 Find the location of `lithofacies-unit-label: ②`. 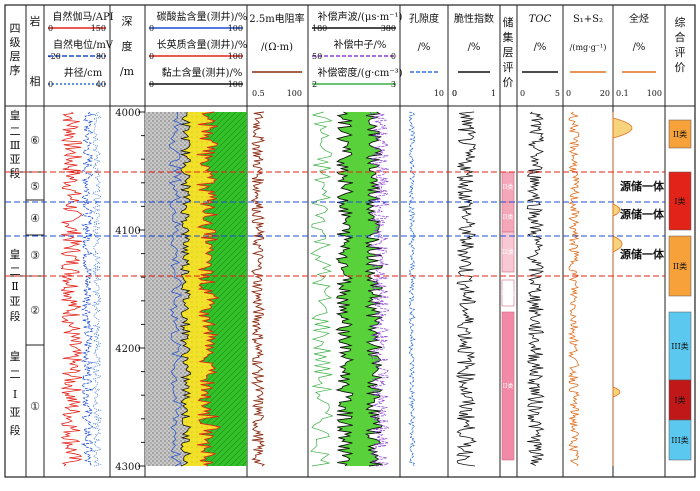

lithofacies-unit-label: ② is located at coordinates (35, 310).